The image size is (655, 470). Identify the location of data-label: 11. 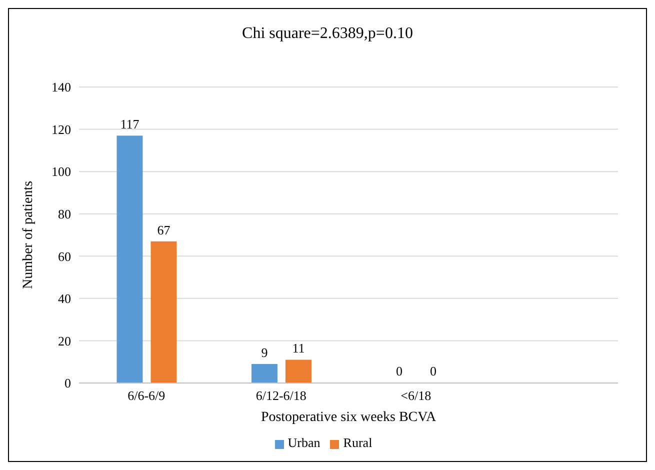
(298, 348).